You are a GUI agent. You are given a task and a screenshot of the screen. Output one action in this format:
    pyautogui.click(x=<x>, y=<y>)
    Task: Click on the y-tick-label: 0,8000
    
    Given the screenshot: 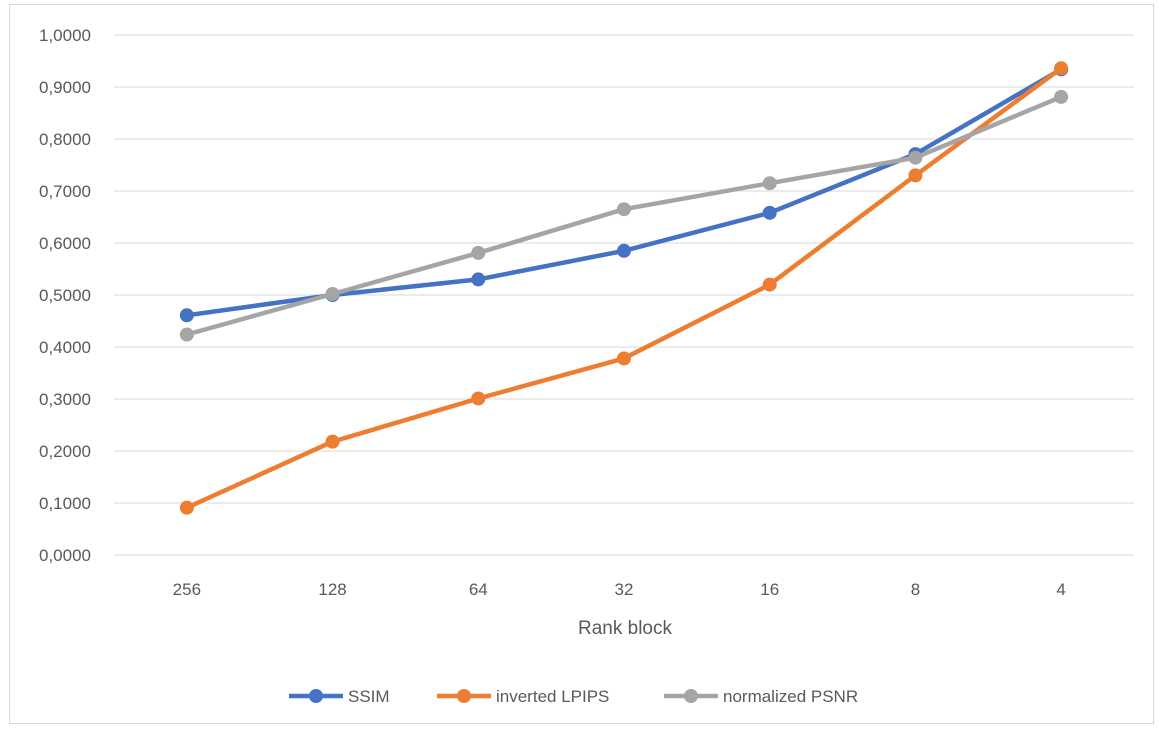 What is the action you would take?
    pyautogui.click(x=65, y=139)
    